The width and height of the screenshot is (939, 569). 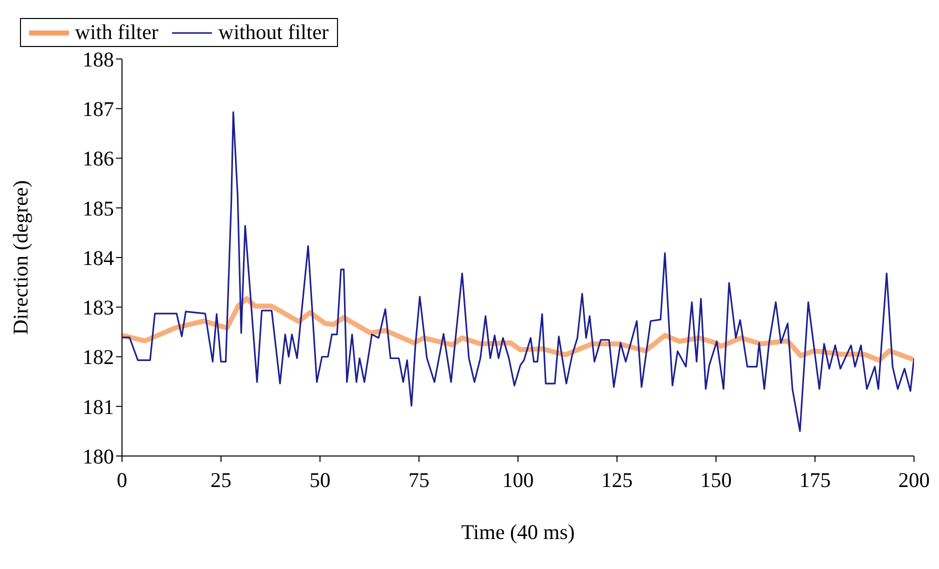 I want to click on y-tick-label: 183, so click(x=98, y=308).